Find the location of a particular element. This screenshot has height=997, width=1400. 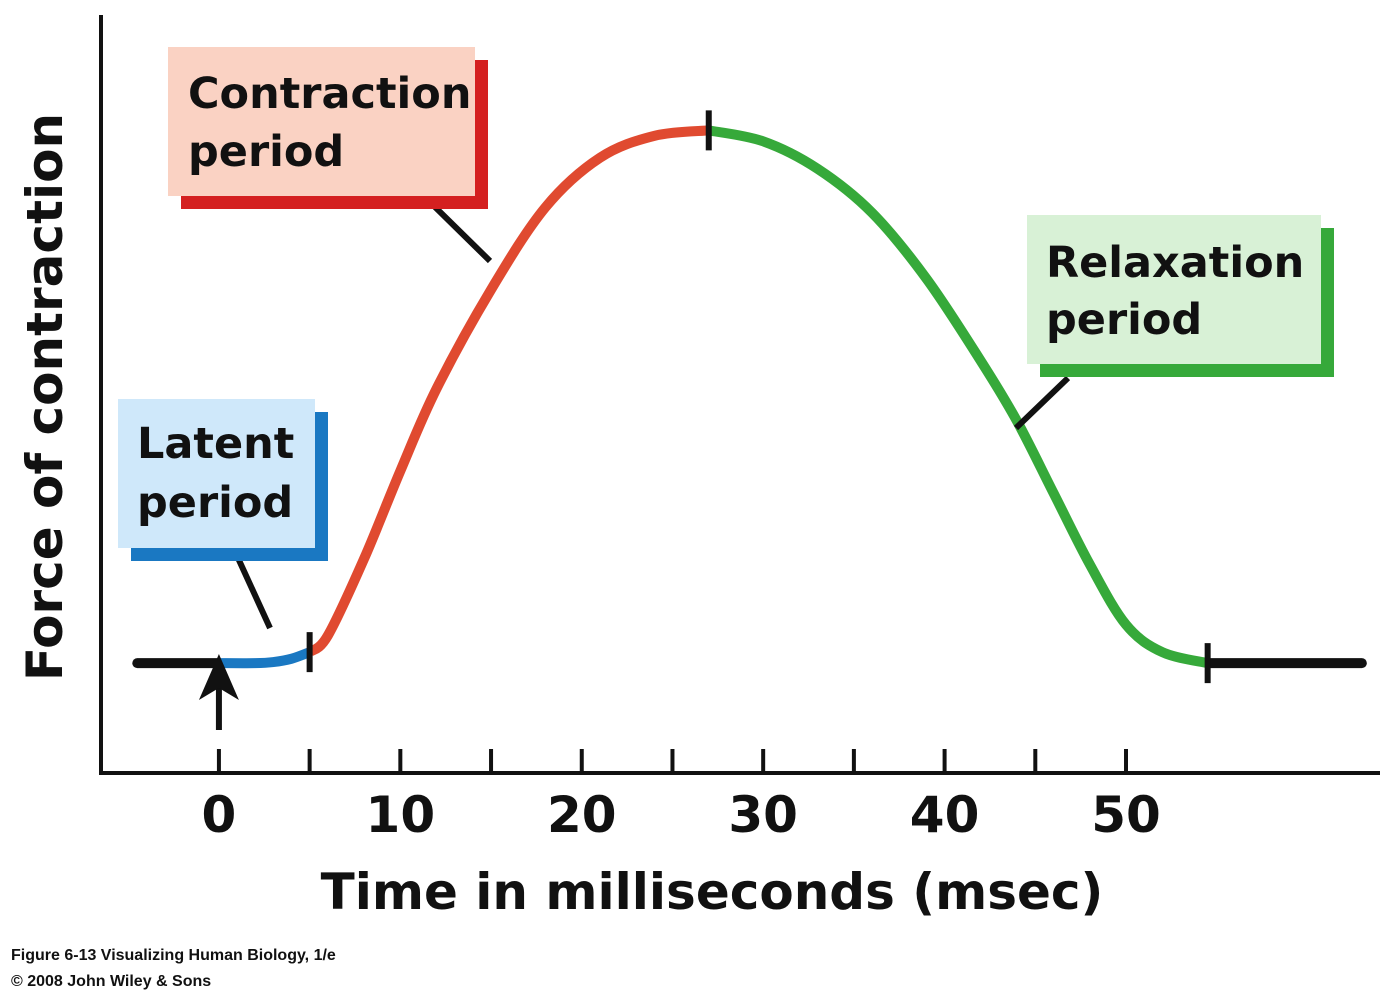

relaxation-callout-line-2: period is located at coordinates (1124, 320).